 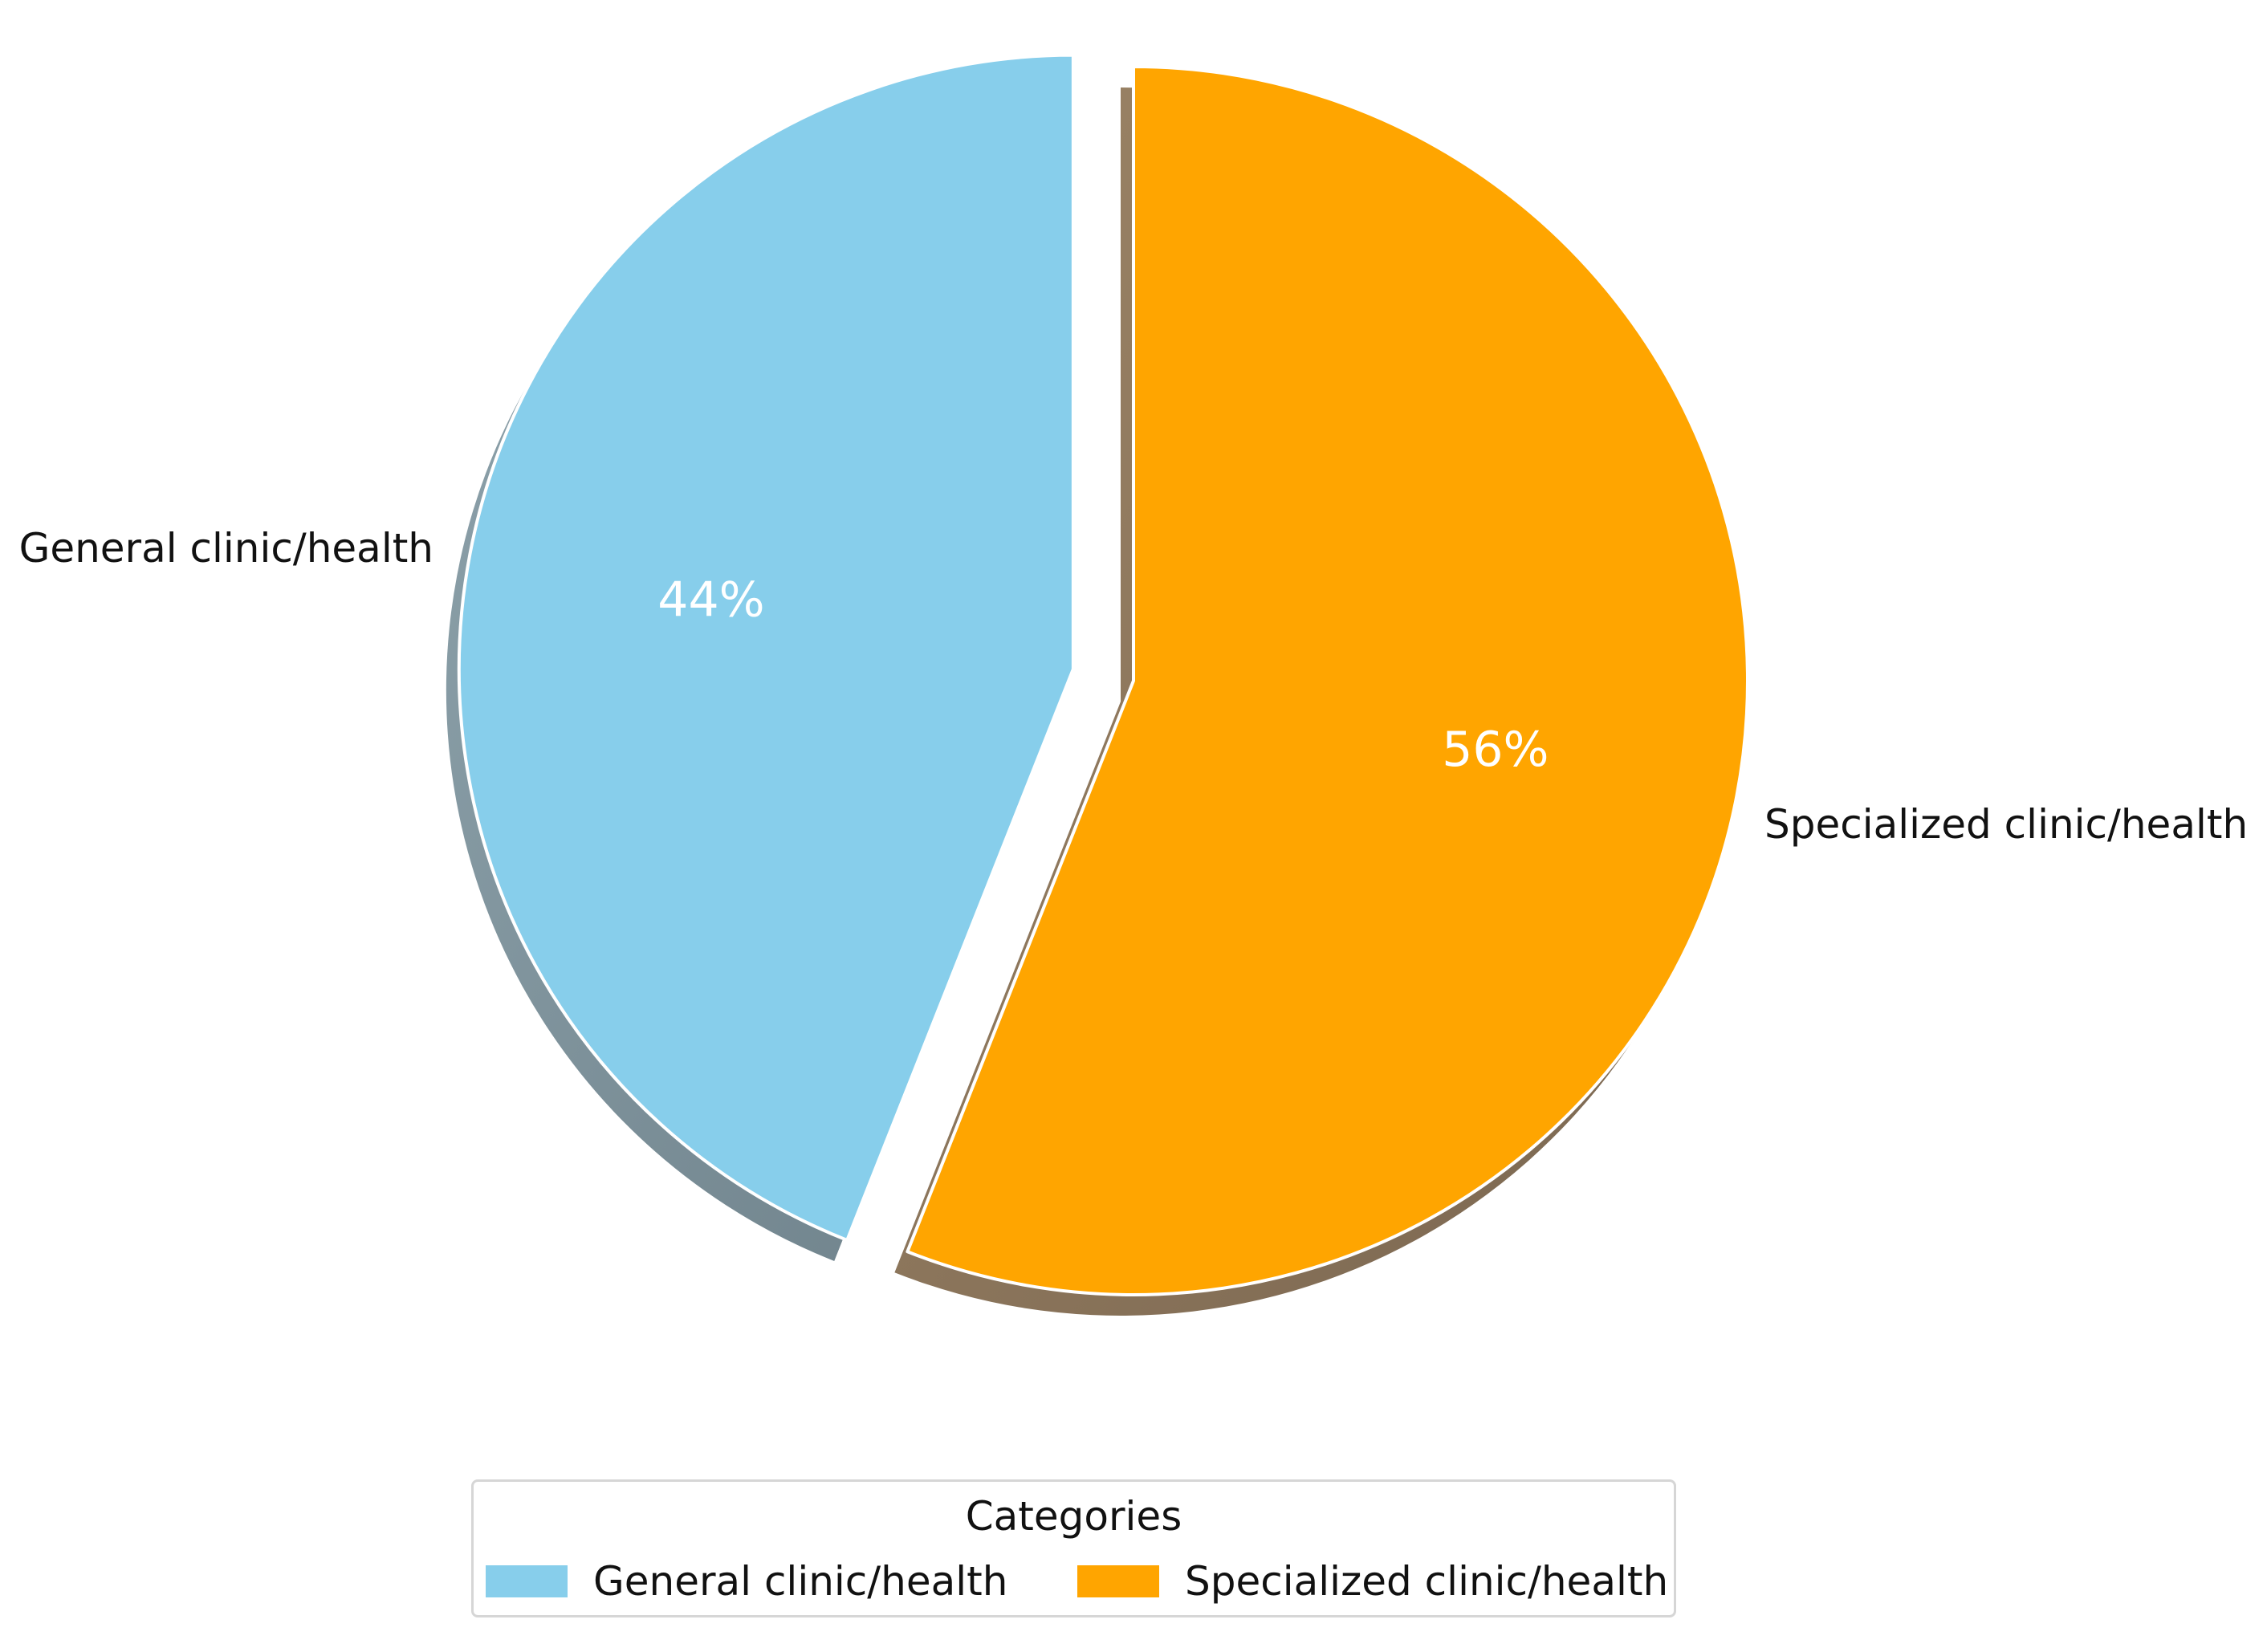 I want to click on legend-entry-general: General clinic/health, so click(x=746, y=1581).